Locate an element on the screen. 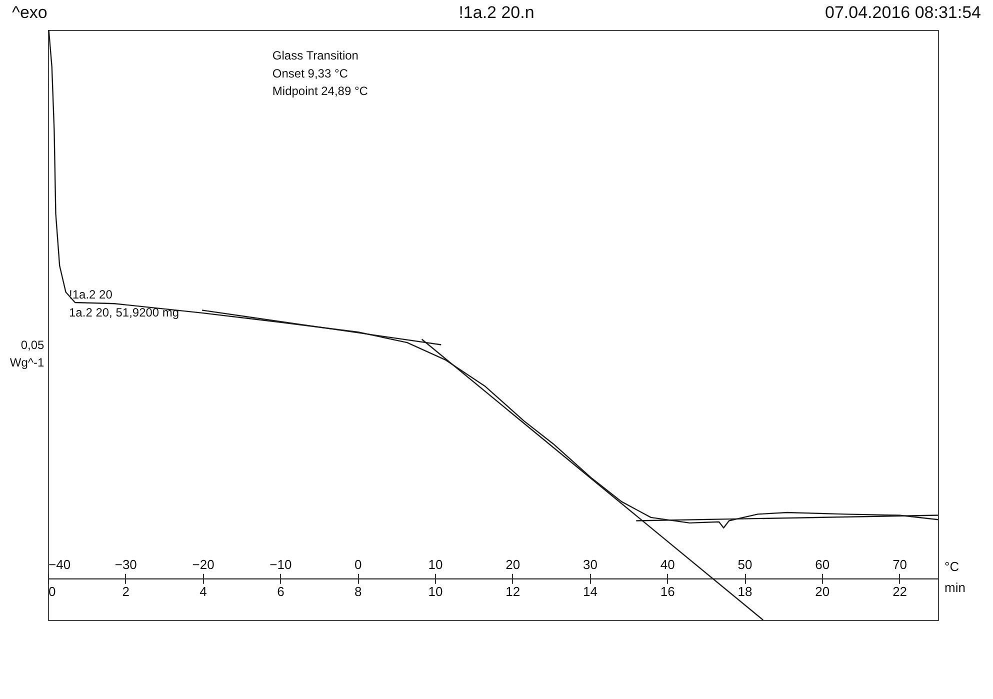  chart-title: !1a.2 20.n is located at coordinates (497, 13).